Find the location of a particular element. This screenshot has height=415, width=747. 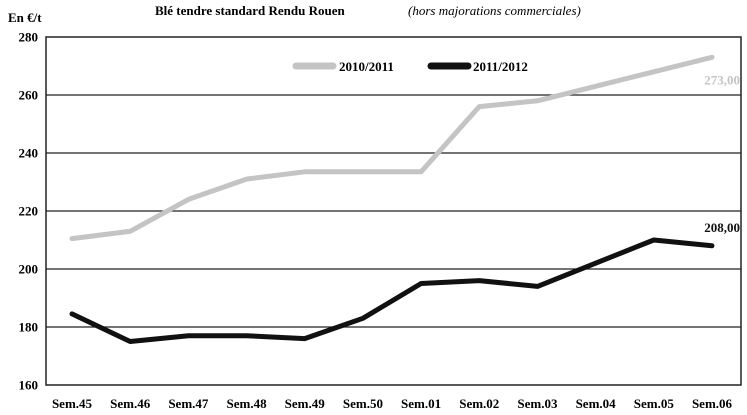

y-tick-label: 260 is located at coordinates (29, 95).